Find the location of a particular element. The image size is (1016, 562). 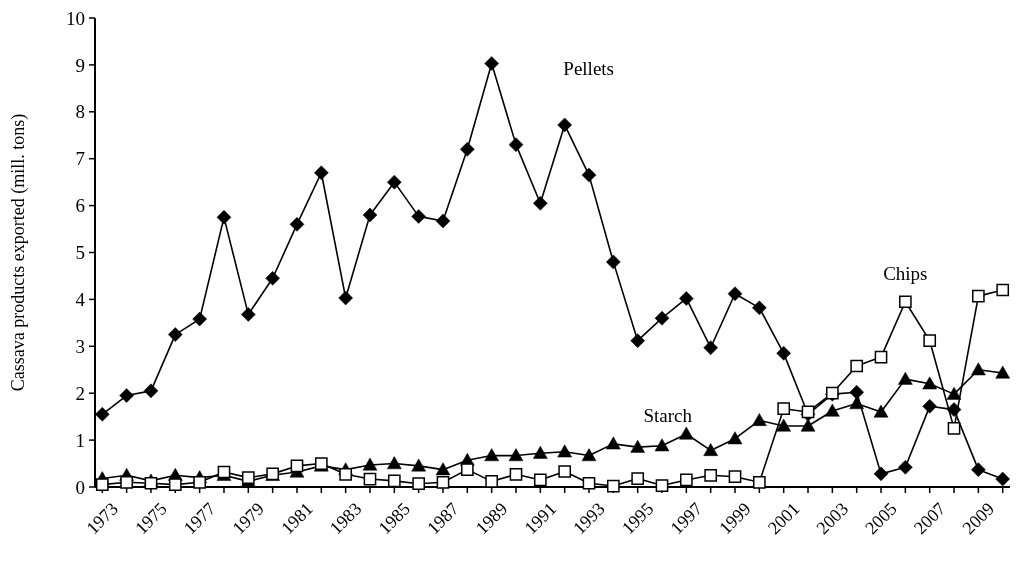

y-tick-label: 2 is located at coordinates (80, 393).